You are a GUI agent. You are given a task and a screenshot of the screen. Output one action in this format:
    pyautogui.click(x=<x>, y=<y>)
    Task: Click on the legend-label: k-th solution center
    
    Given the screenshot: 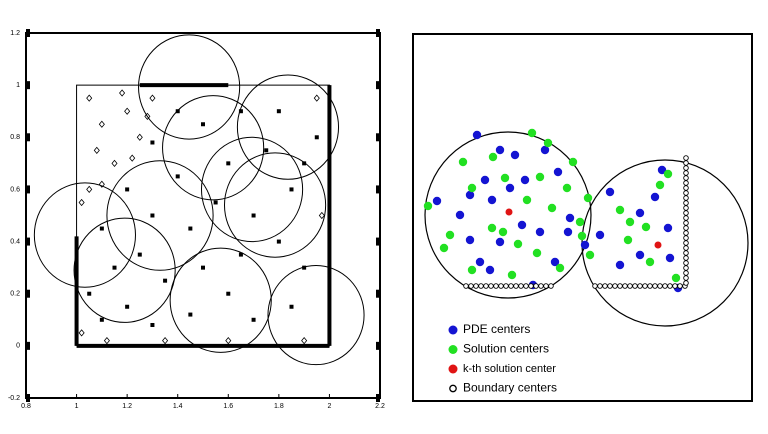 What is the action you would take?
    pyautogui.click(x=509, y=369)
    